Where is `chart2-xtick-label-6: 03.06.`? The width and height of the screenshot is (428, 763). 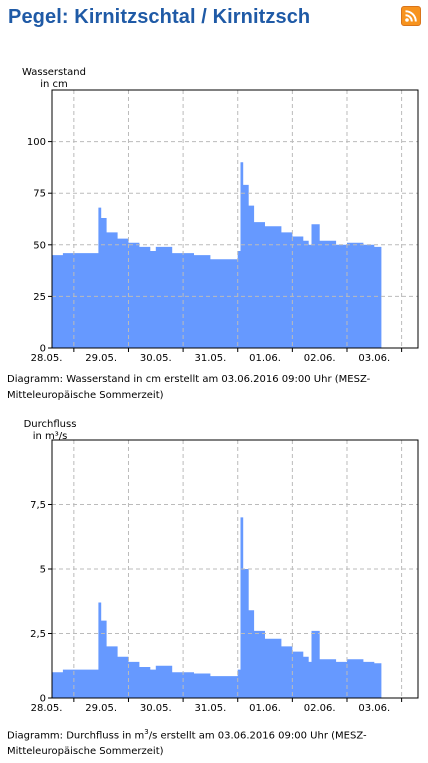
chart2-xtick-label-6: 03.06. is located at coordinates (374, 708).